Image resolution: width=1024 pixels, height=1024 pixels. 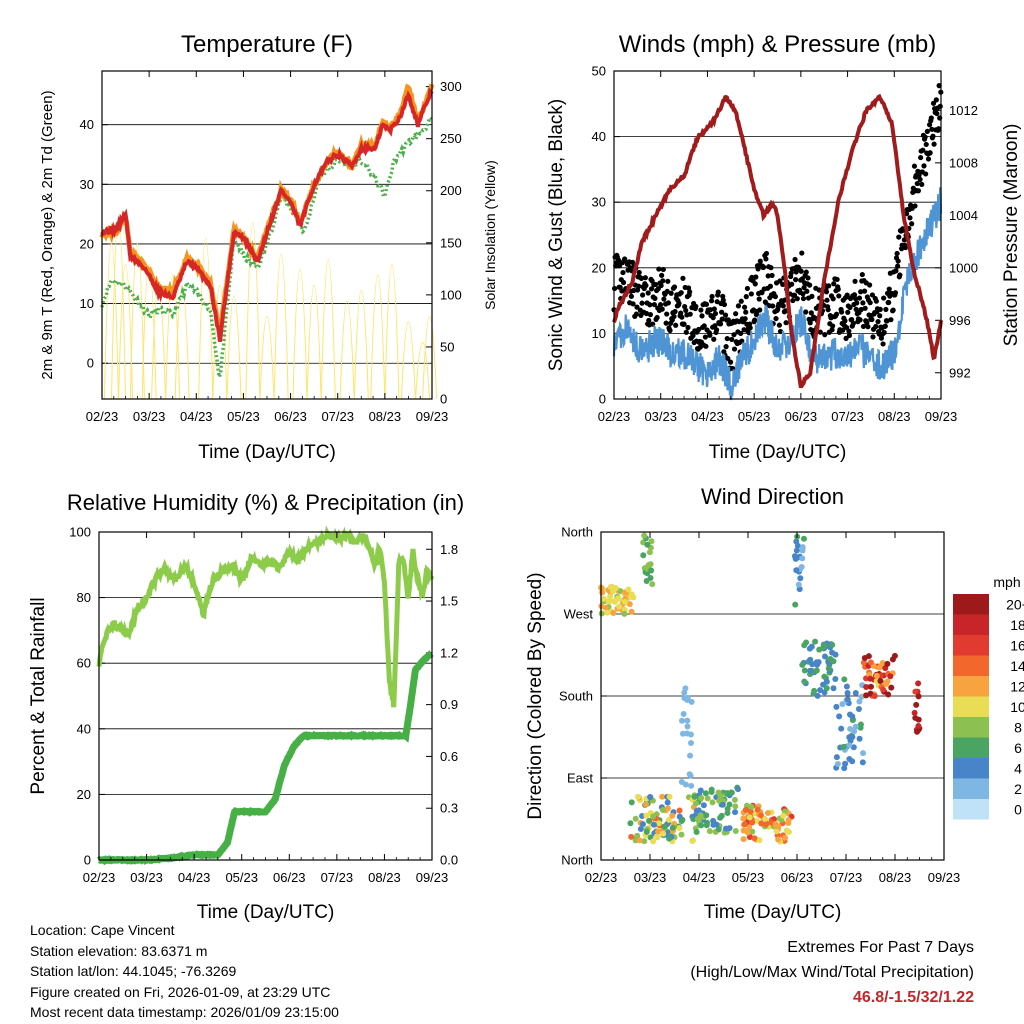 I want to click on temp-2m-line, so click(x=267, y=214).